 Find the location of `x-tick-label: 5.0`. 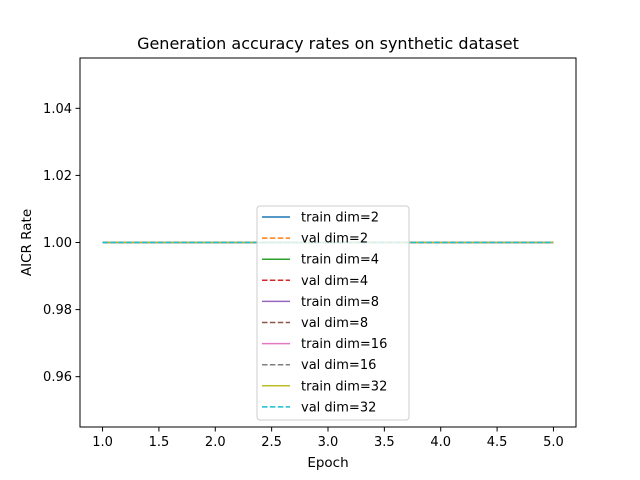

x-tick-label: 5.0 is located at coordinates (553, 442).